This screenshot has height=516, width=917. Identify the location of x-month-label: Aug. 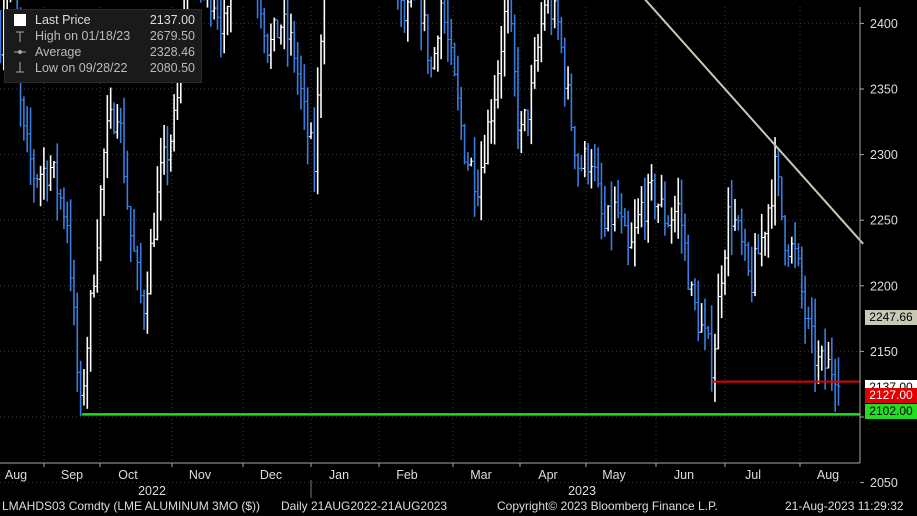
(16, 475).